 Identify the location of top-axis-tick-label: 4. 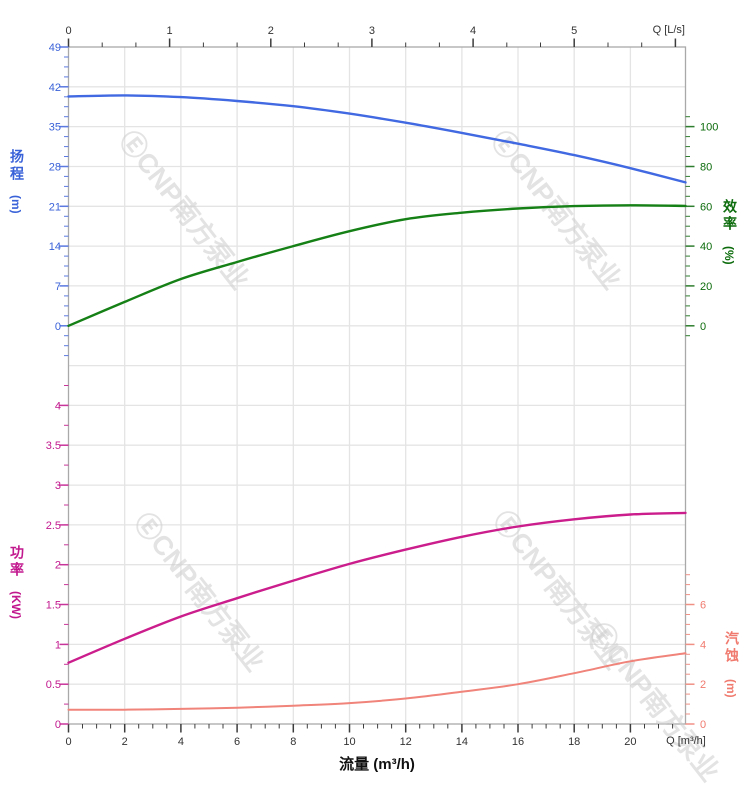
(473, 31).